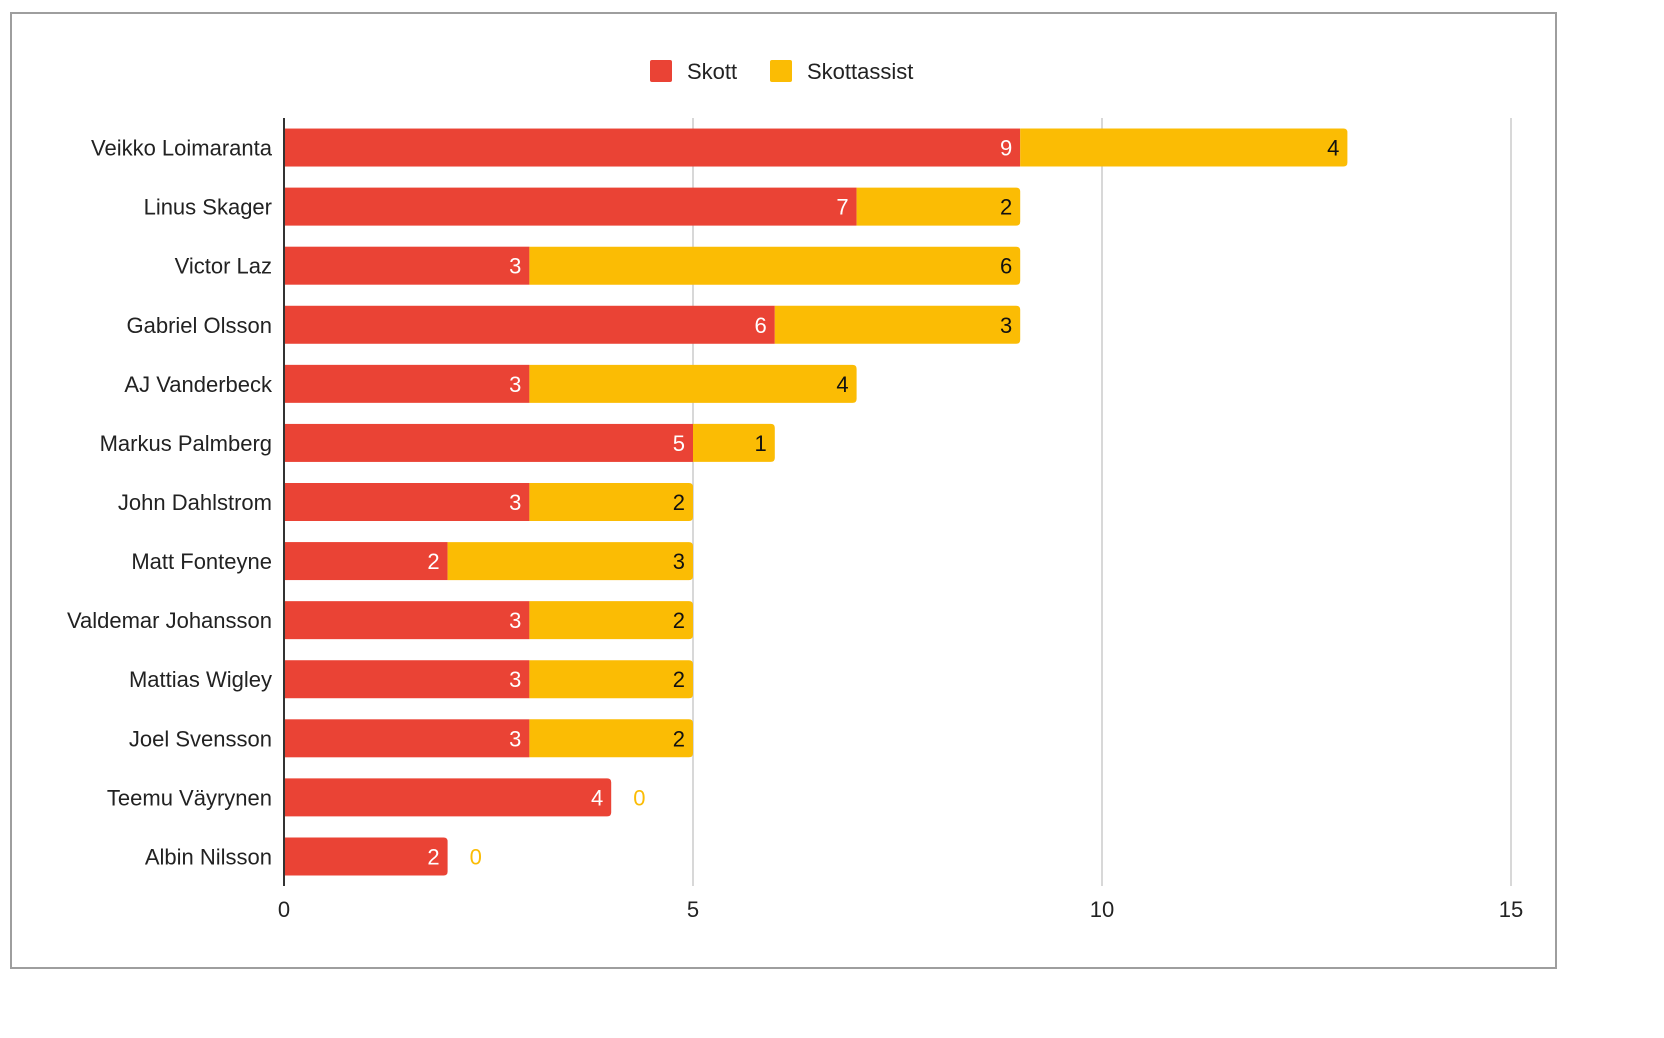  I want to click on legend: Skott Skottassist, so click(781, 71).